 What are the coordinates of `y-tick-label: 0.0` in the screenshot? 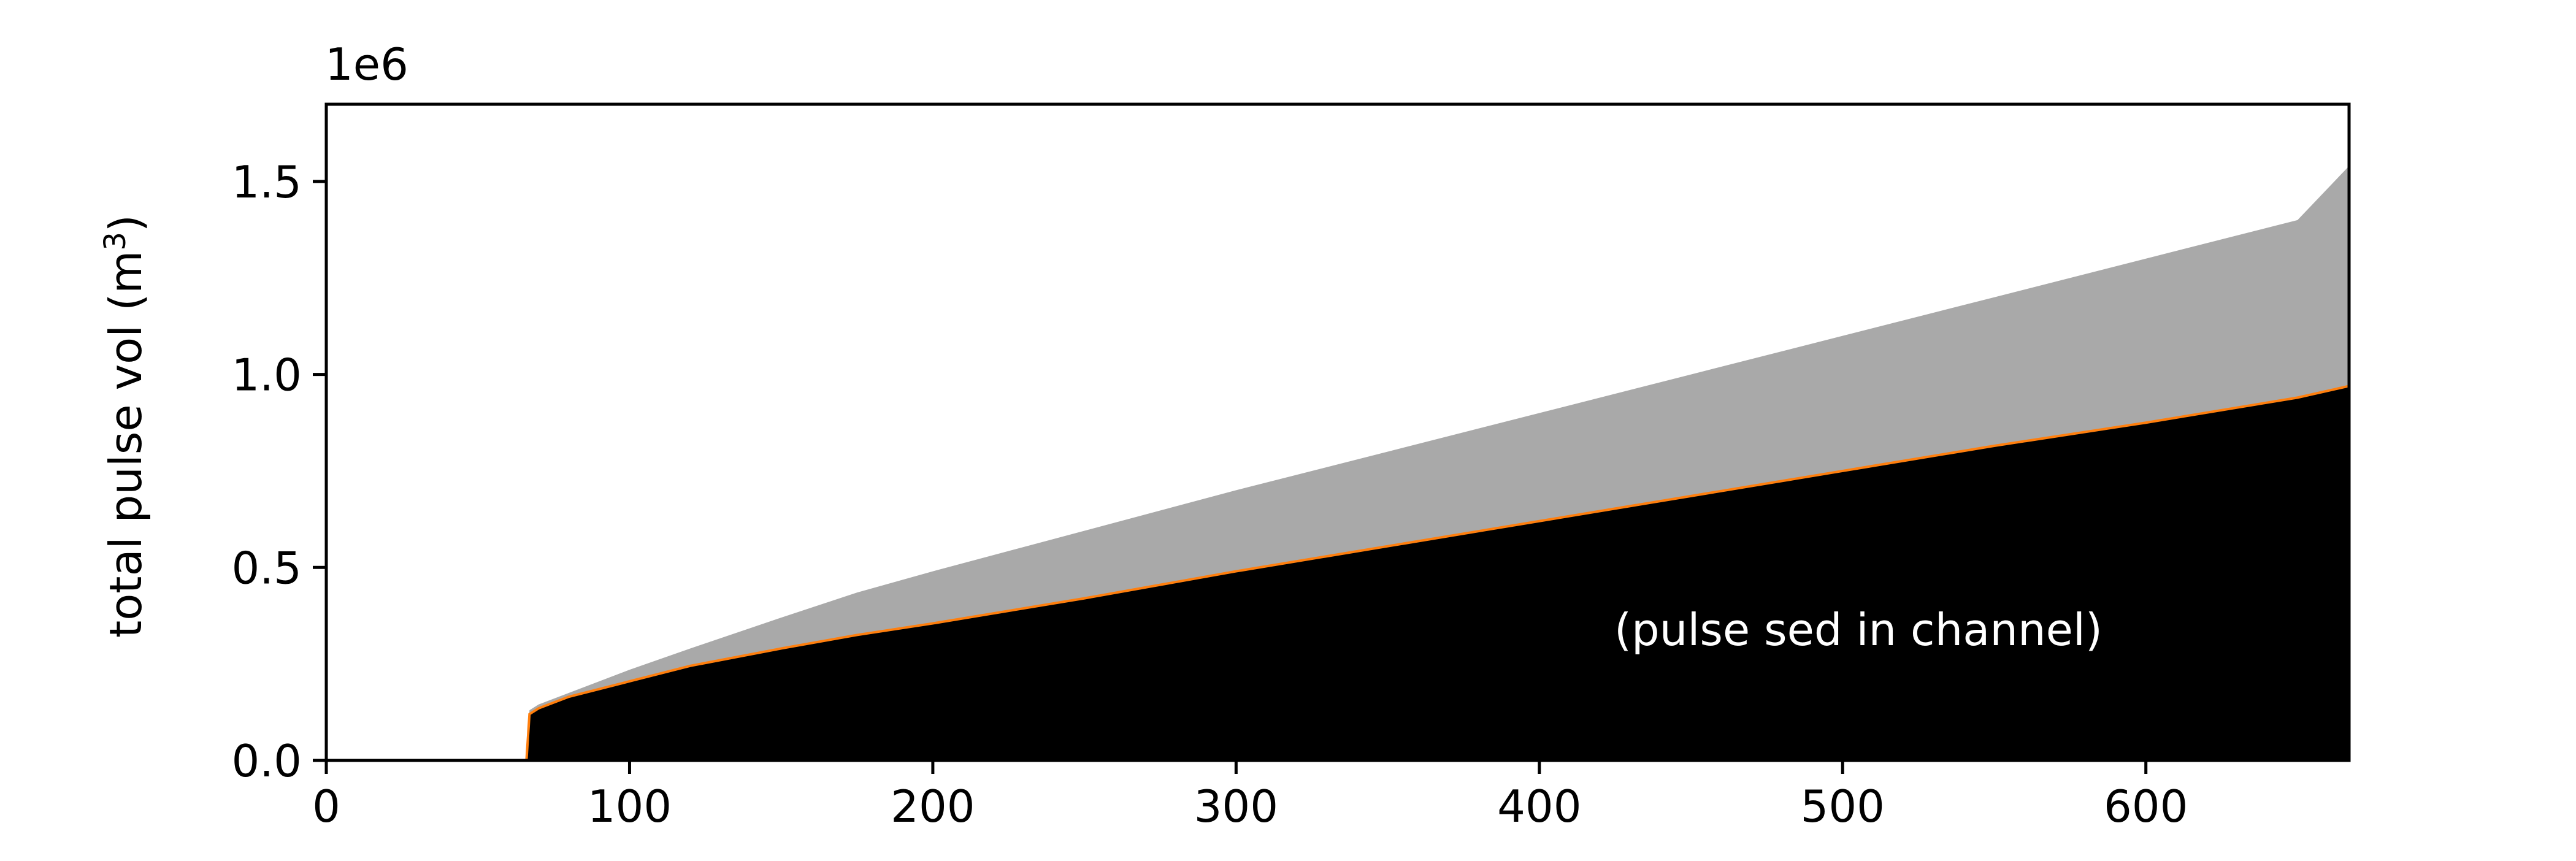 It's located at (266, 761).